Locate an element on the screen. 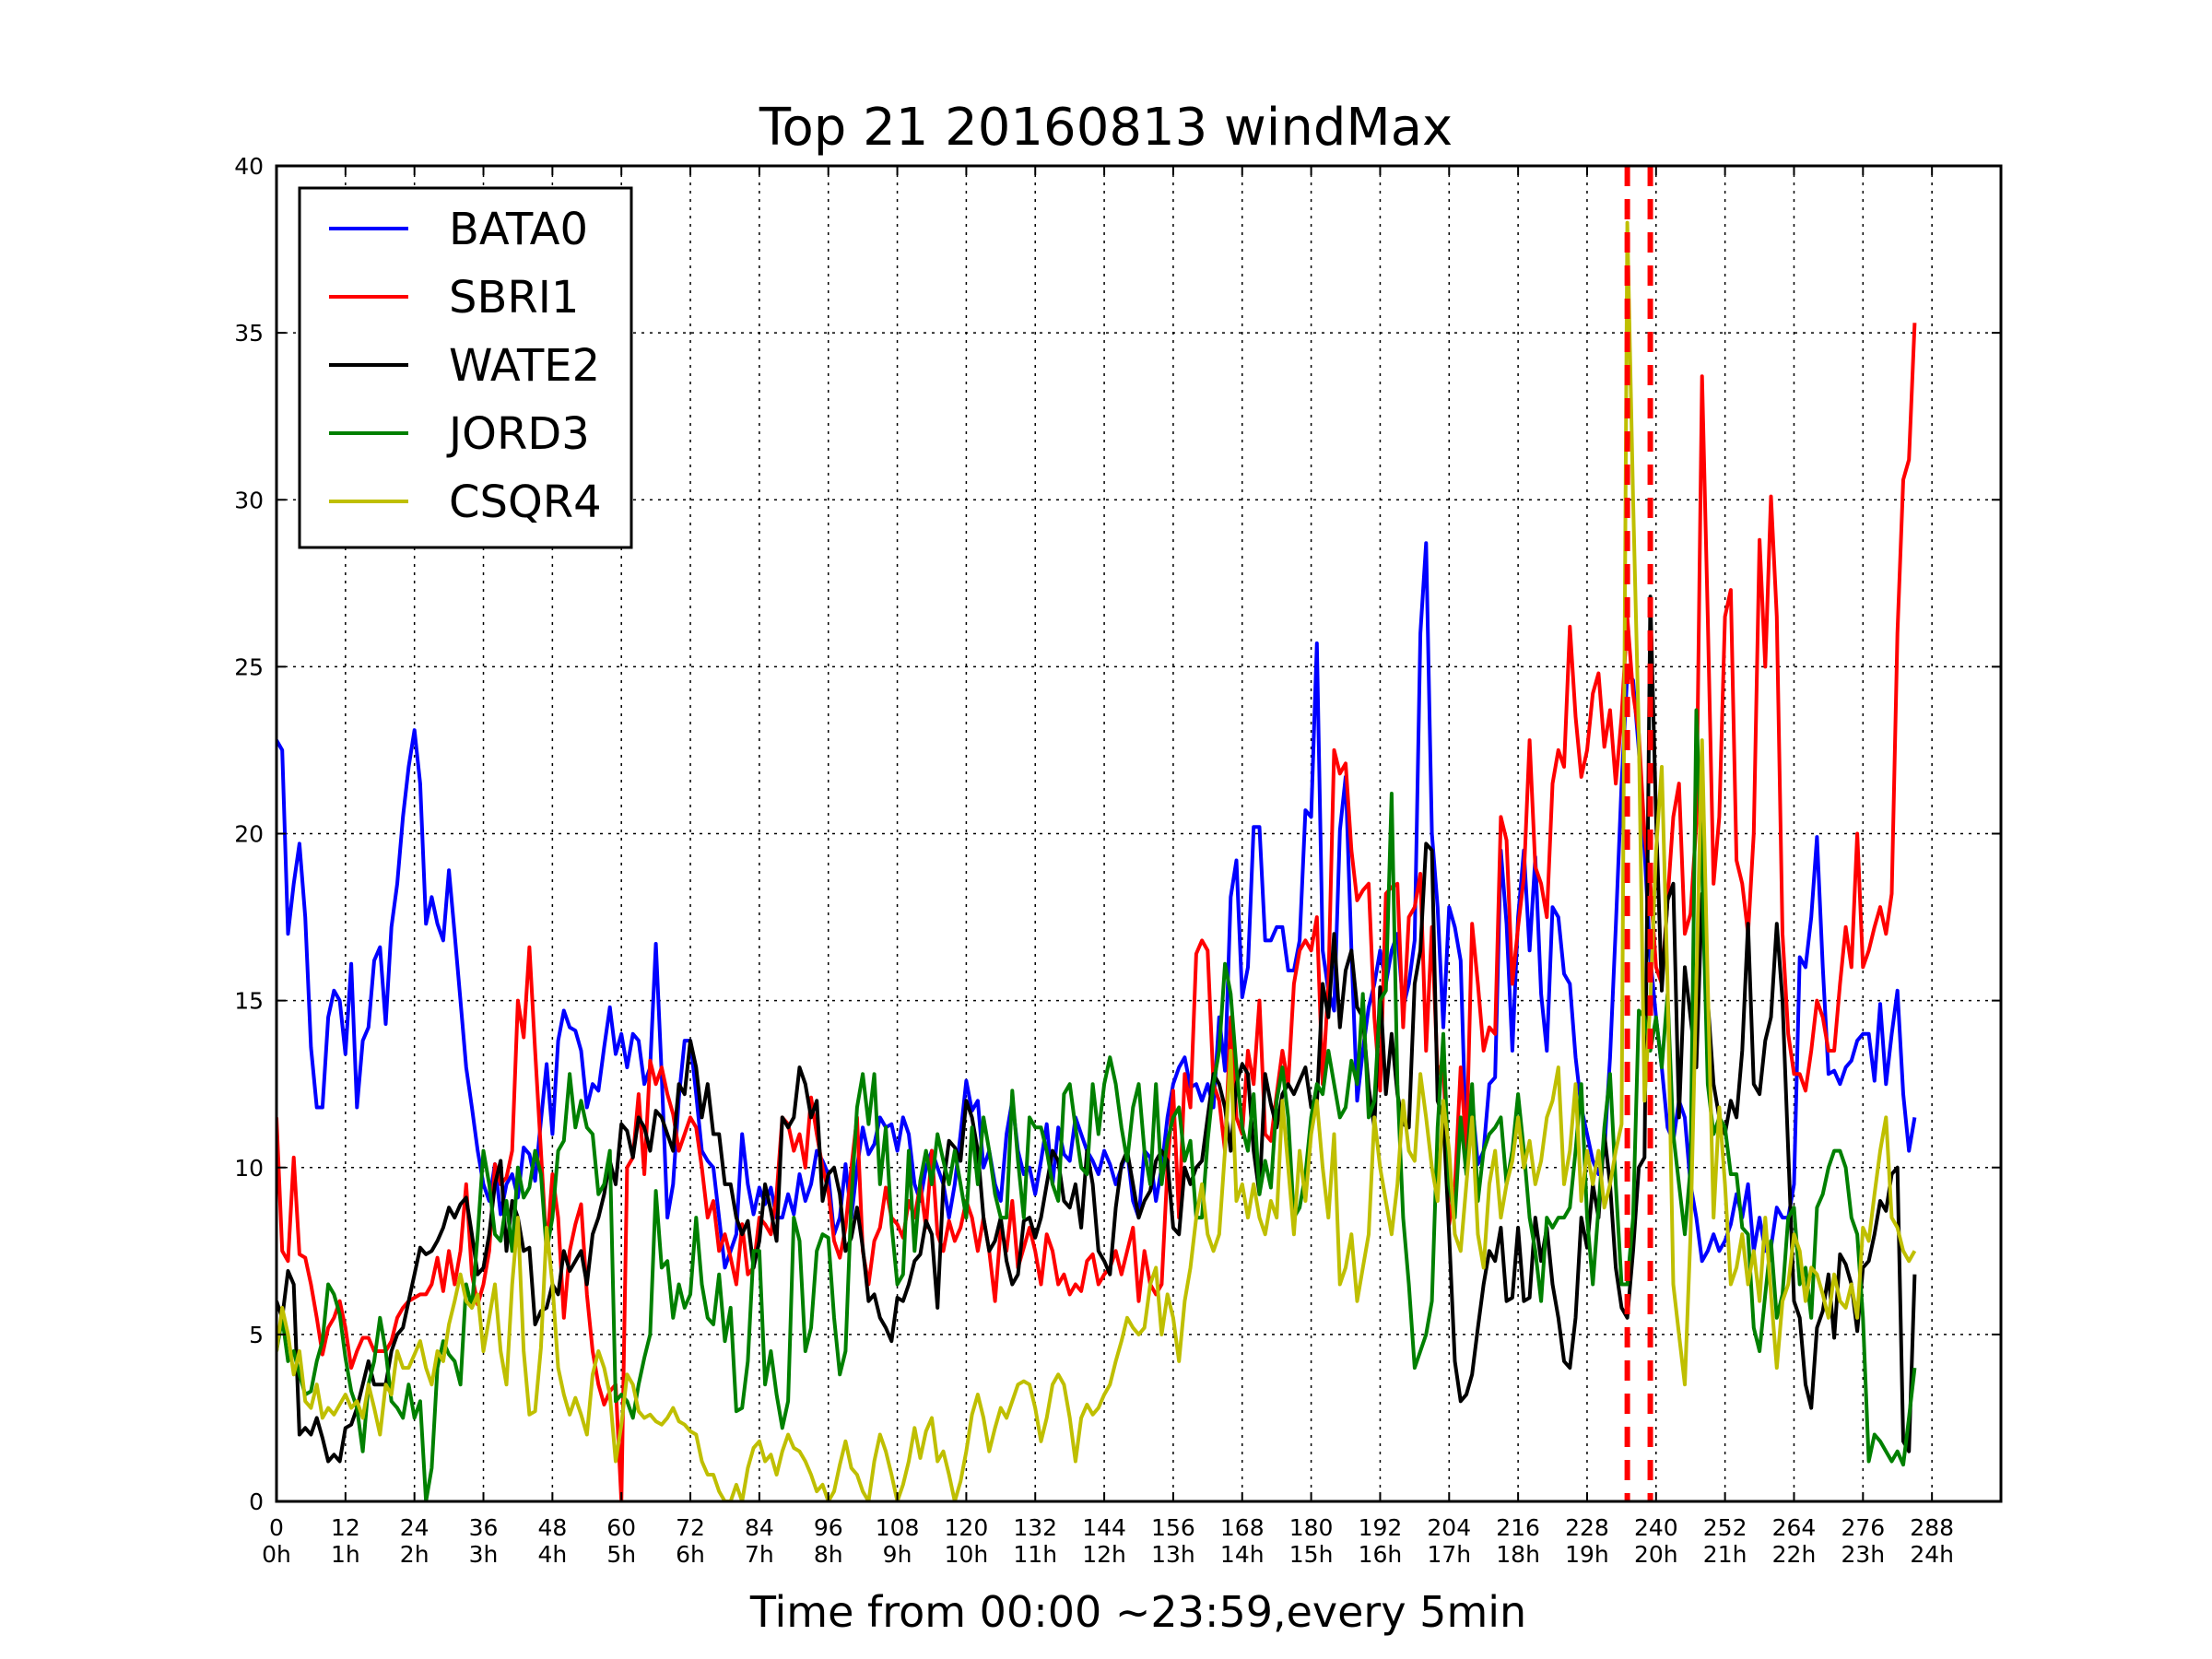  x-tick-sublabel: 0h is located at coordinates (276, 1554).